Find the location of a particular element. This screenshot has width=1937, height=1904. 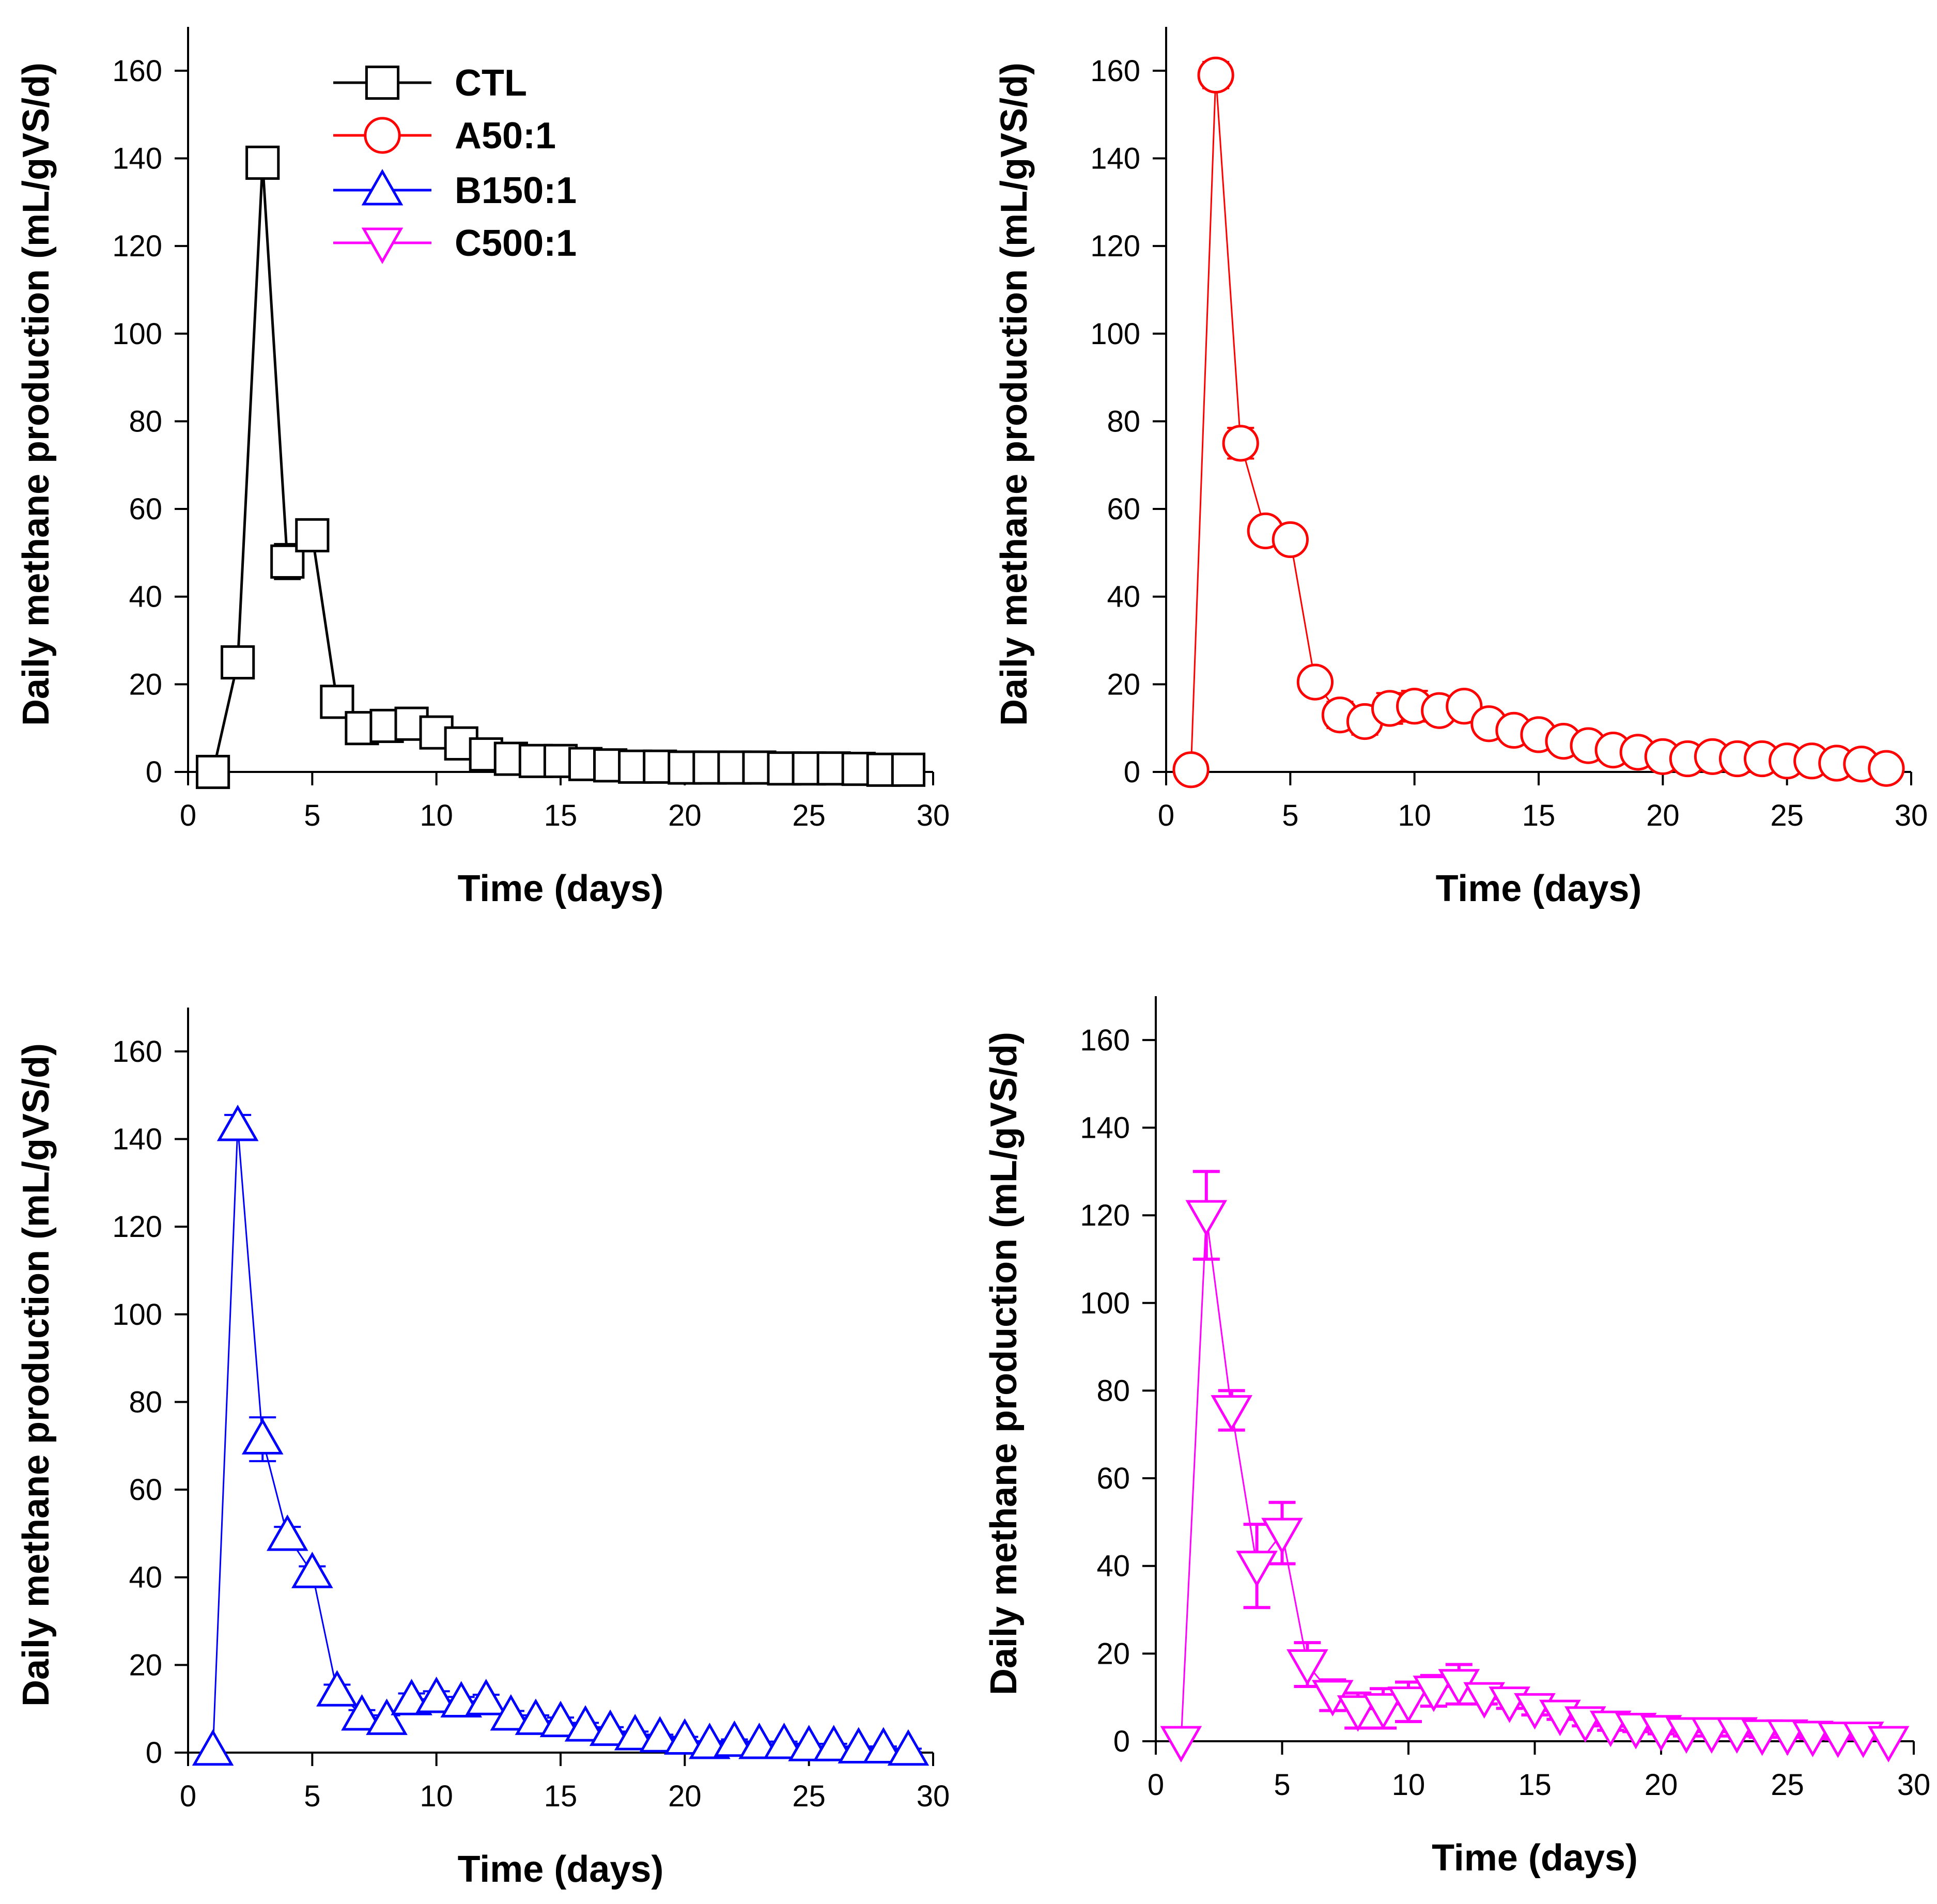

legend-label: C500:1 is located at coordinates (516, 244).